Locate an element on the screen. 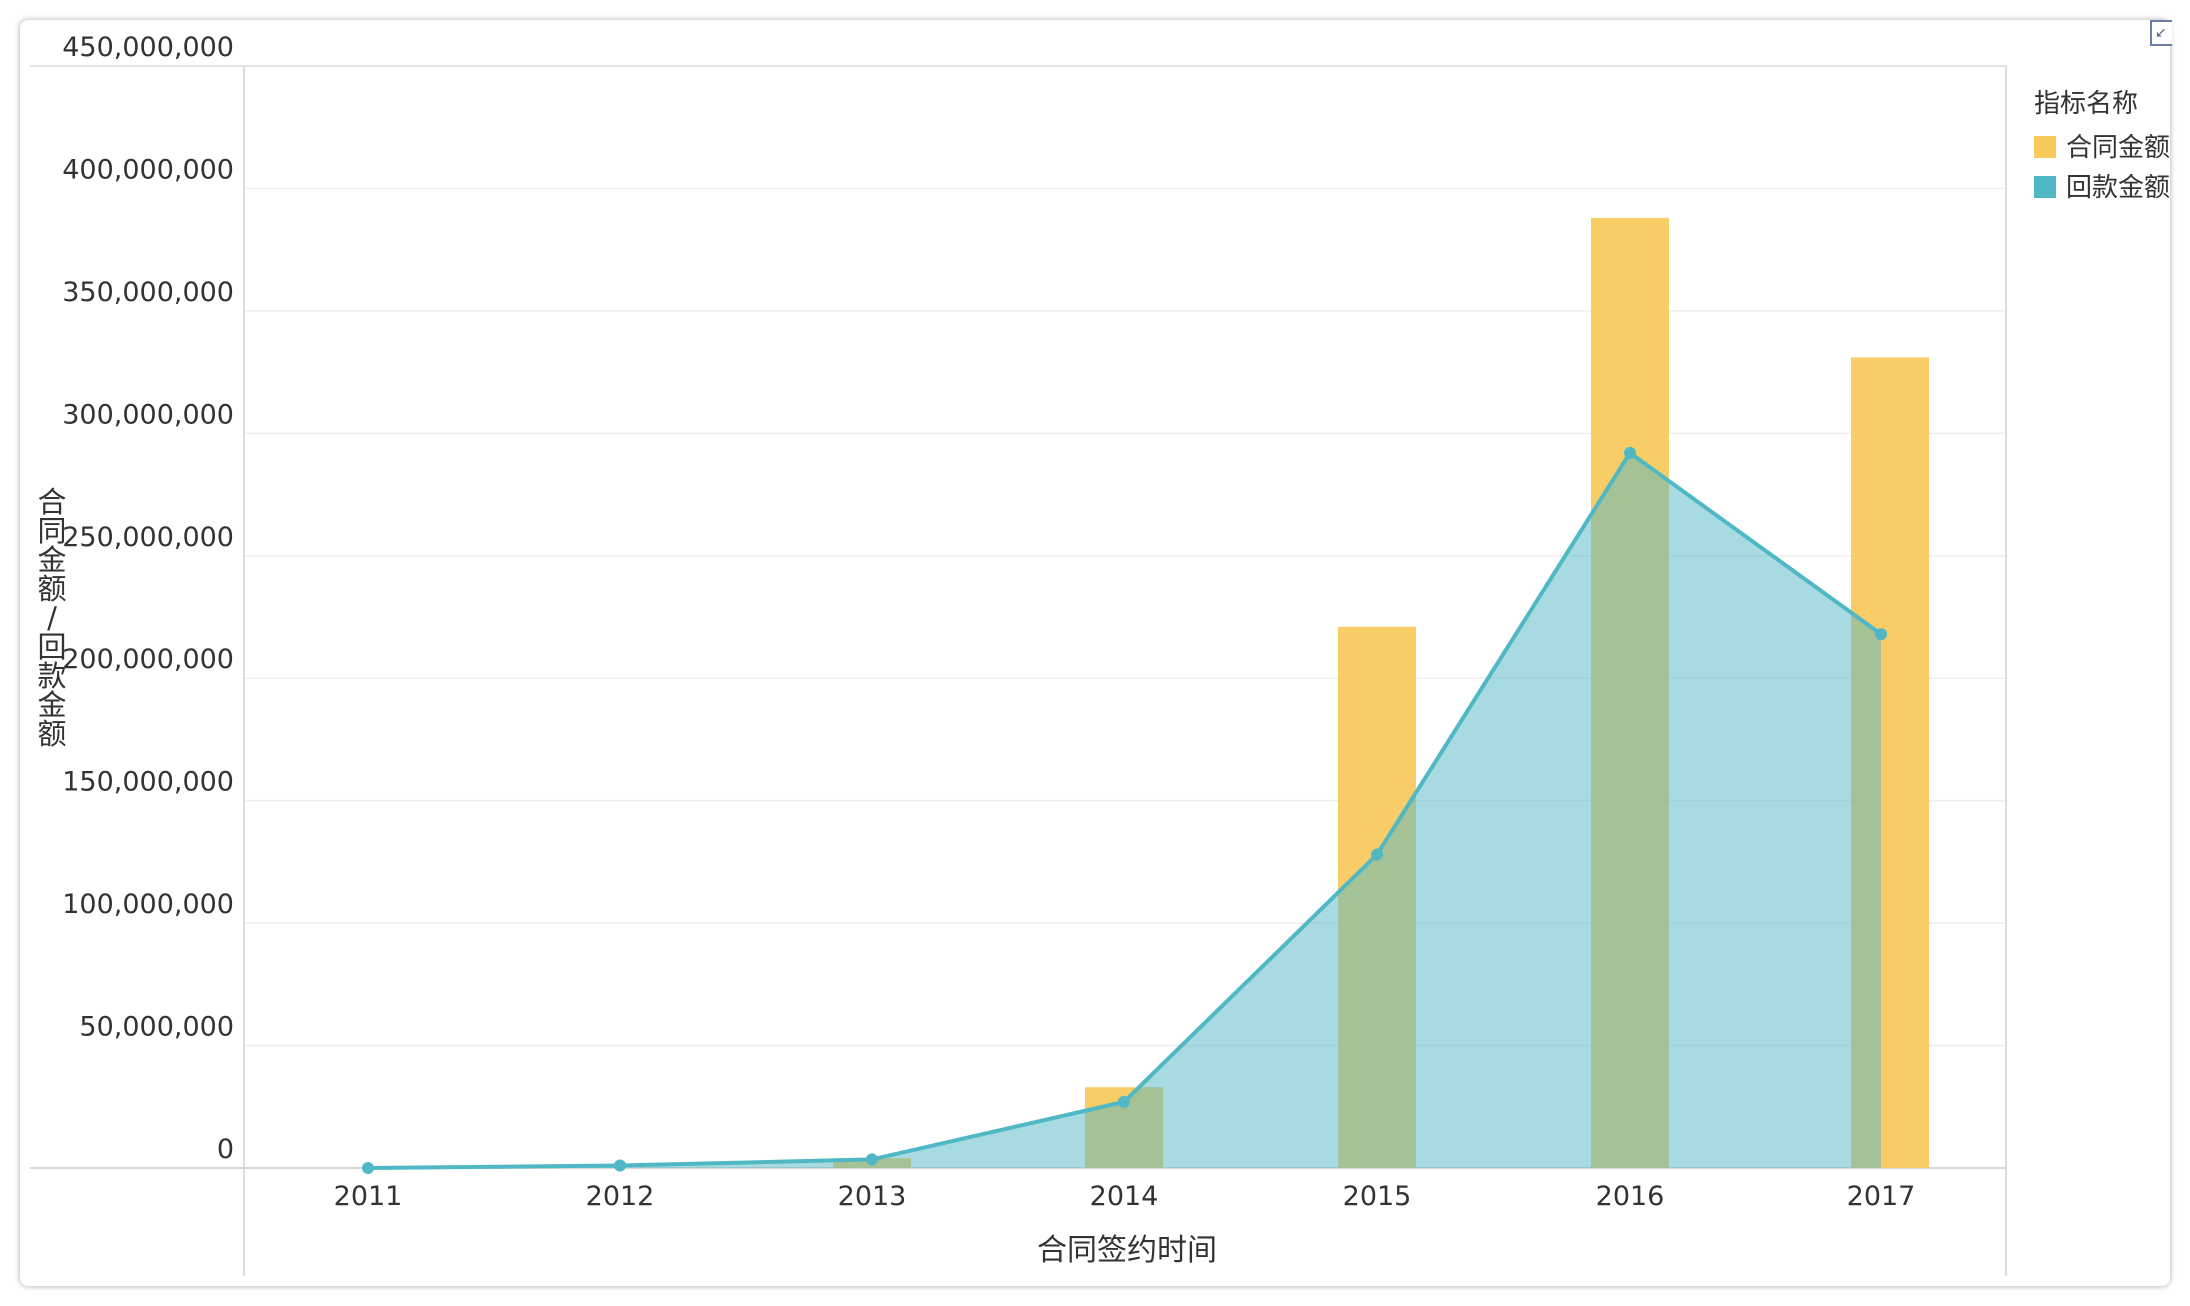 This screenshot has height=1306, width=2190. x-tick-label: 2012 is located at coordinates (620, 1196).